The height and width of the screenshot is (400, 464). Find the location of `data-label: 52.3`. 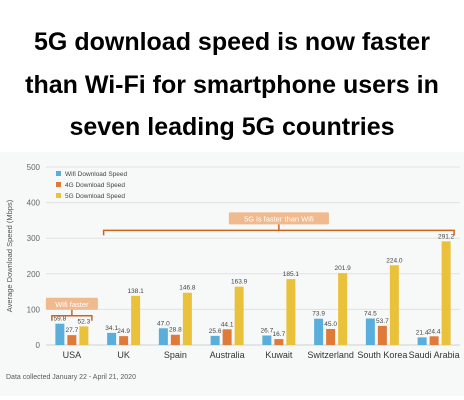

data-label: 52.3 is located at coordinates (84, 321).